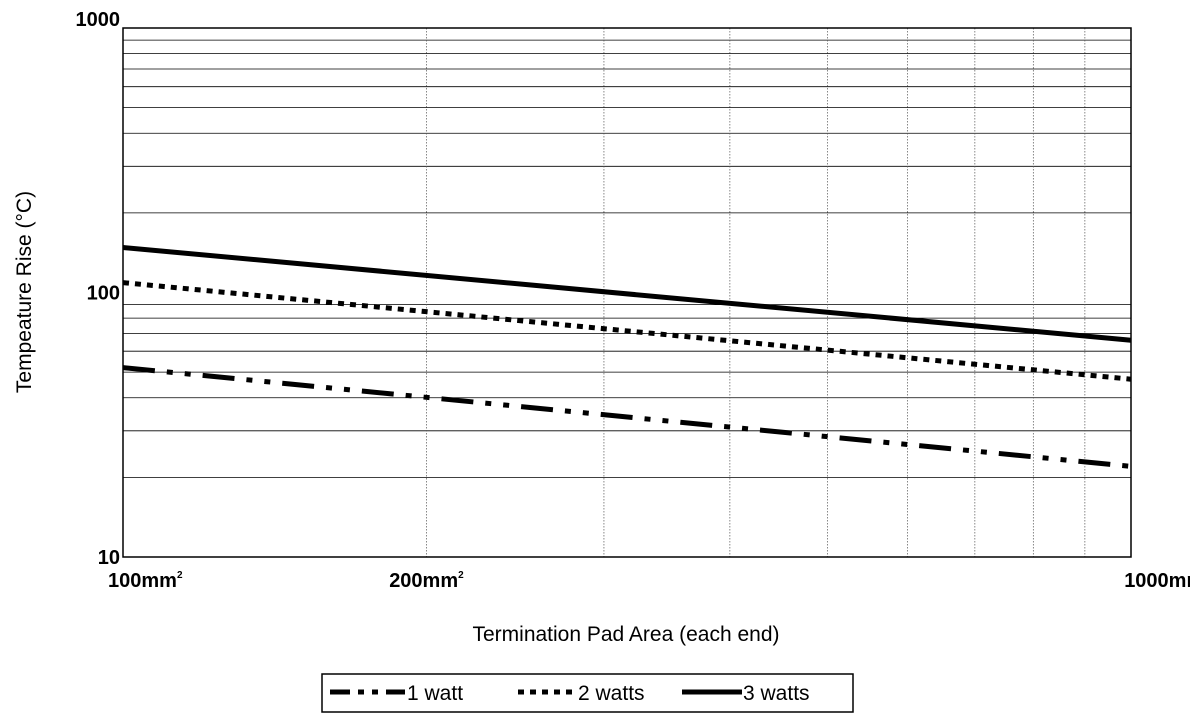  I want to click on x-axis-title: Termination Pad Area (each end), so click(625, 634).